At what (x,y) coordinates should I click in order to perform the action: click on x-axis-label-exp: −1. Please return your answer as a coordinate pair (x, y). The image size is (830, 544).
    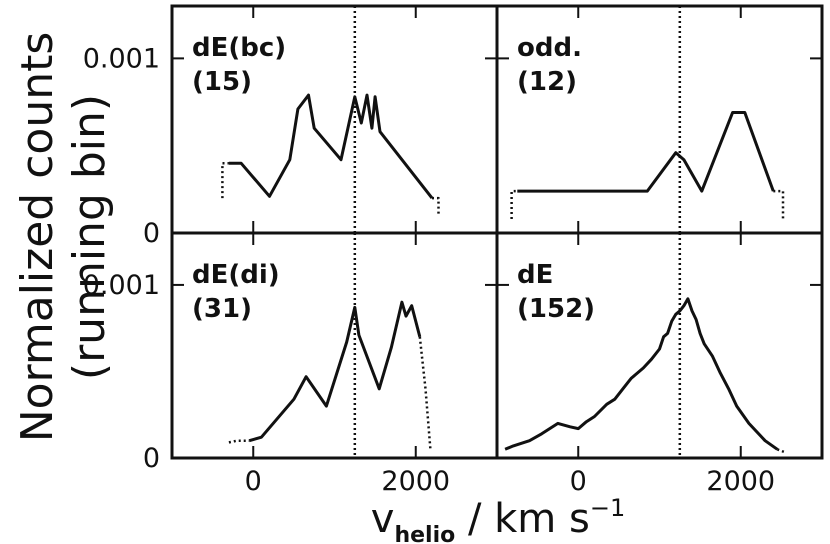
    Looking at the image, I should click on (607, 508).